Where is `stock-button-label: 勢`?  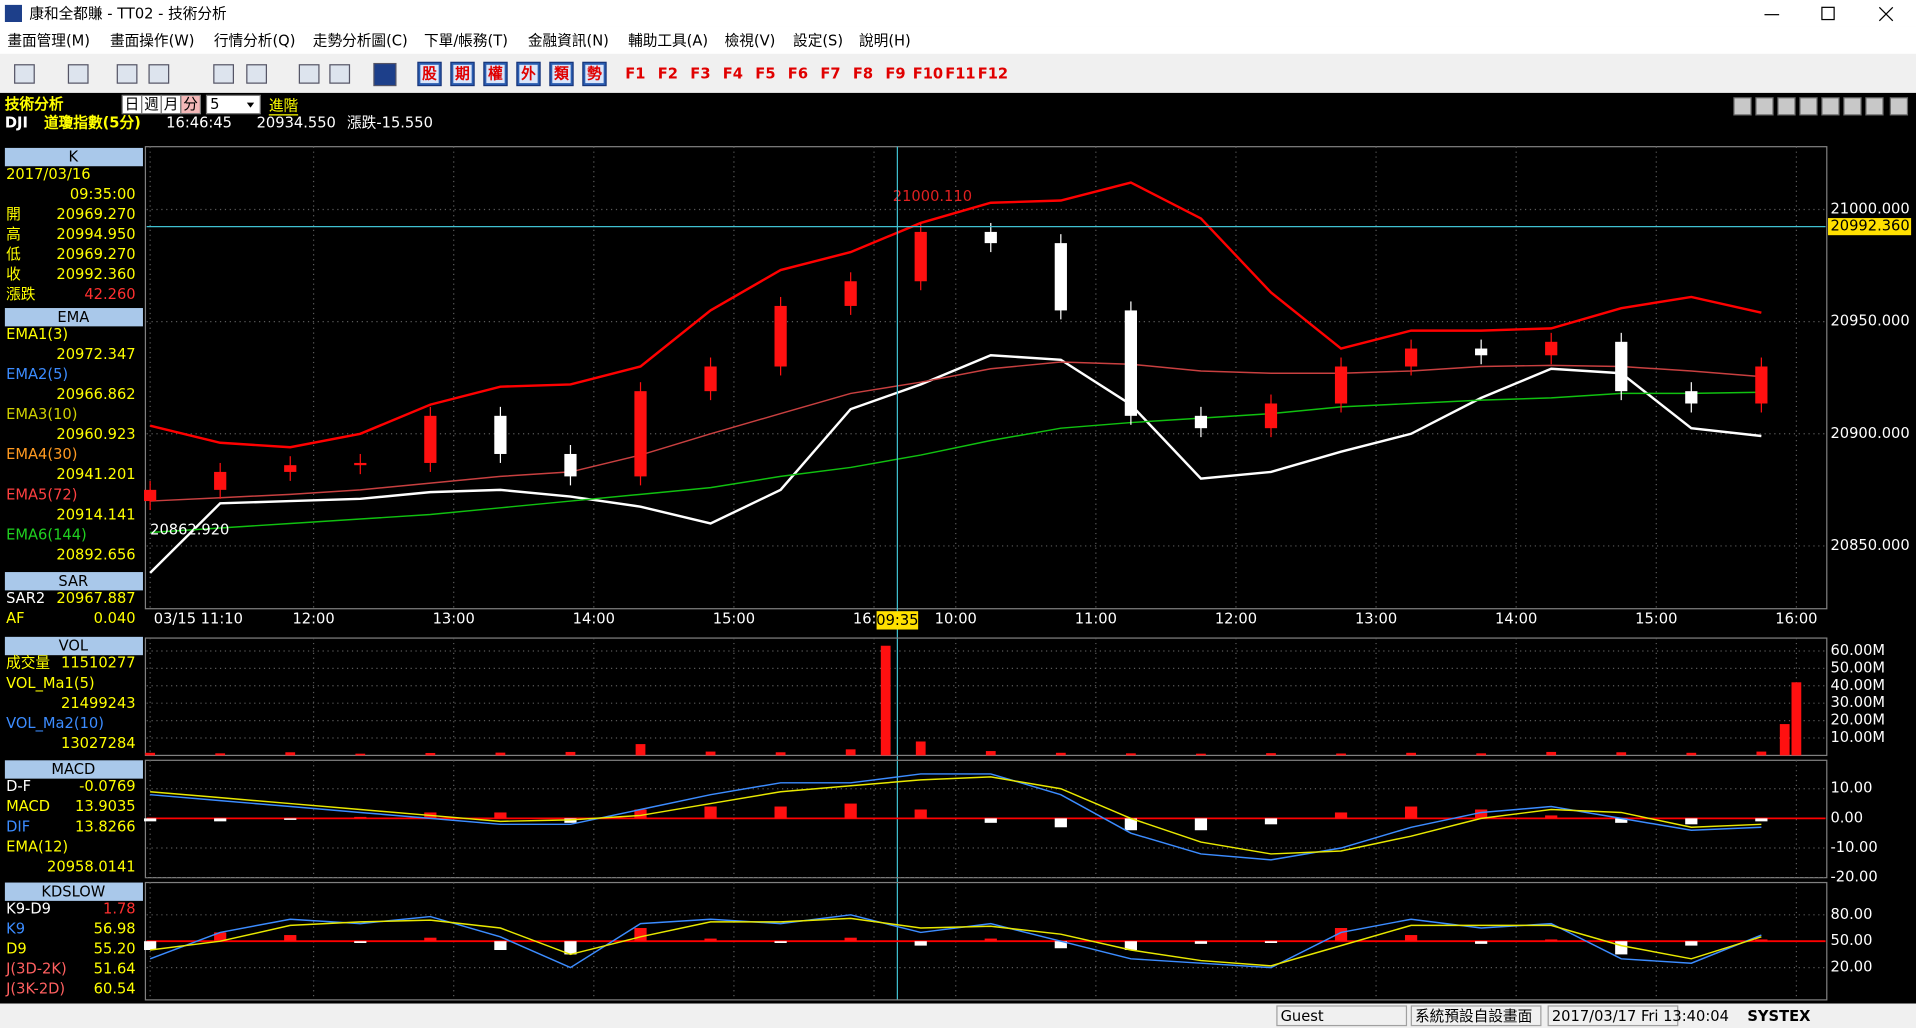
stock-button-label: 勢 is located at coordinates (594, 74).